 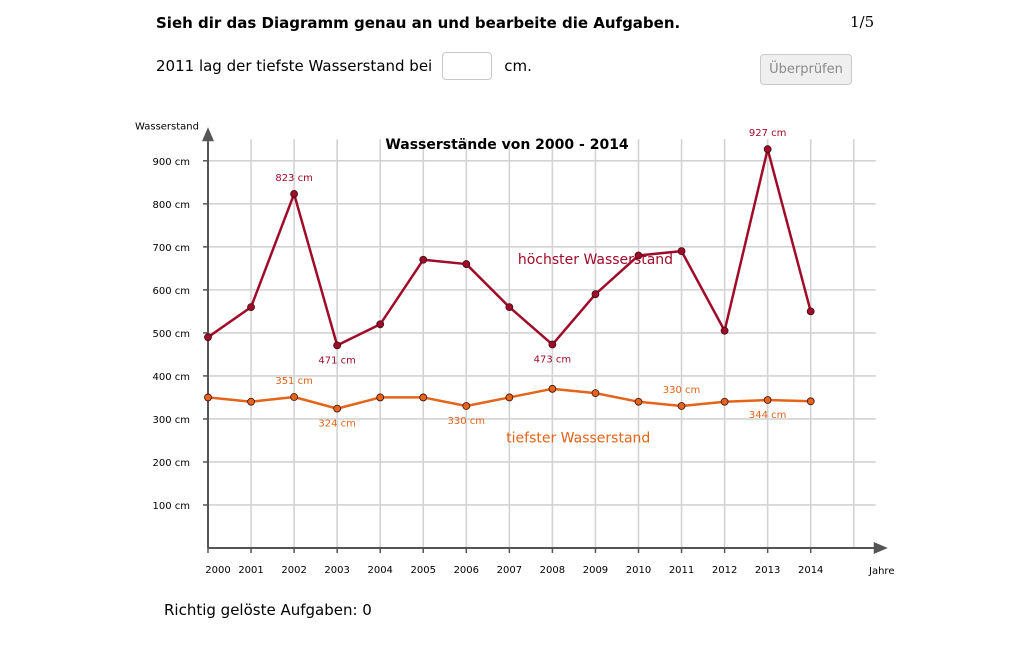 What do you see at coordinates (768, 133) in the screenshot?
I see `data-label: 927 cm` at bounding box center [768, 133].